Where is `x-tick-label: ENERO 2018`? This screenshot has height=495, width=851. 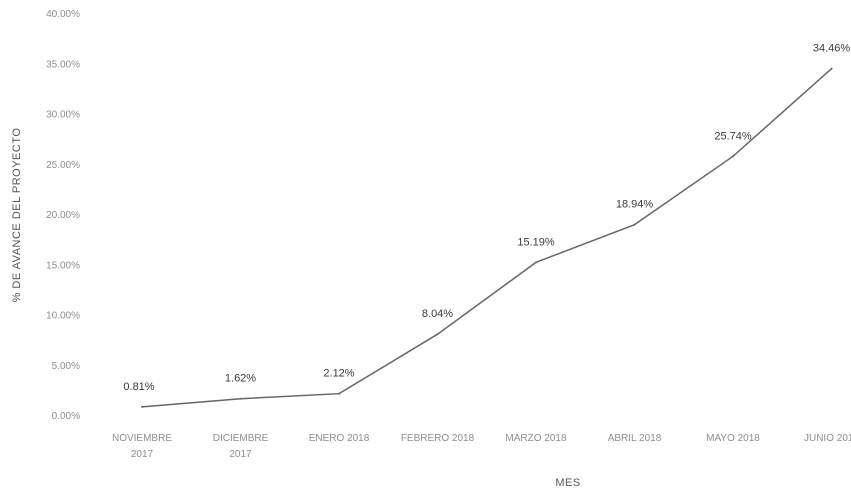 x-tick-label: ENERO 2018 is located at coordinates (339, 438).